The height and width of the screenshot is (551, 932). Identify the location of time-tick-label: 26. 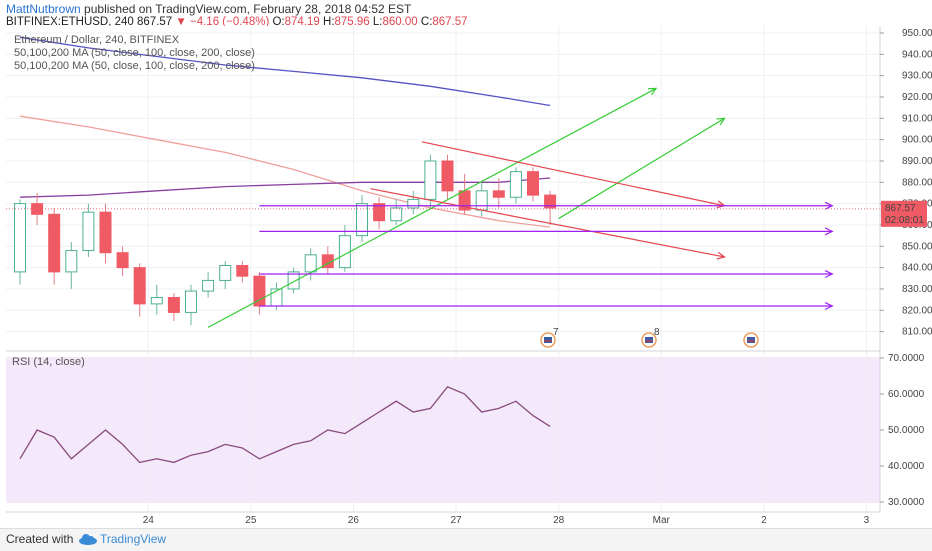
(354, 520).